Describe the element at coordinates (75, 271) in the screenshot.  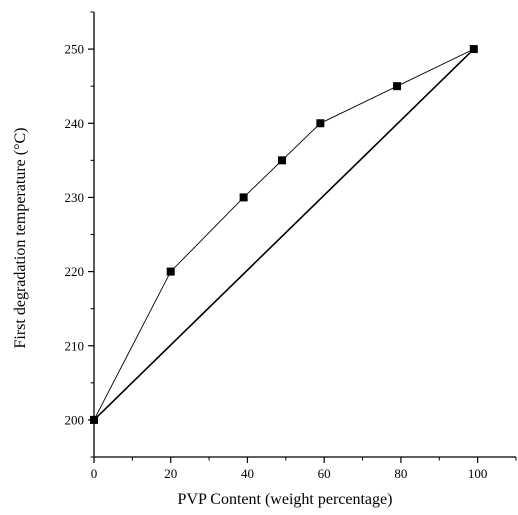
I see `y-tick-label: 220` at that location.